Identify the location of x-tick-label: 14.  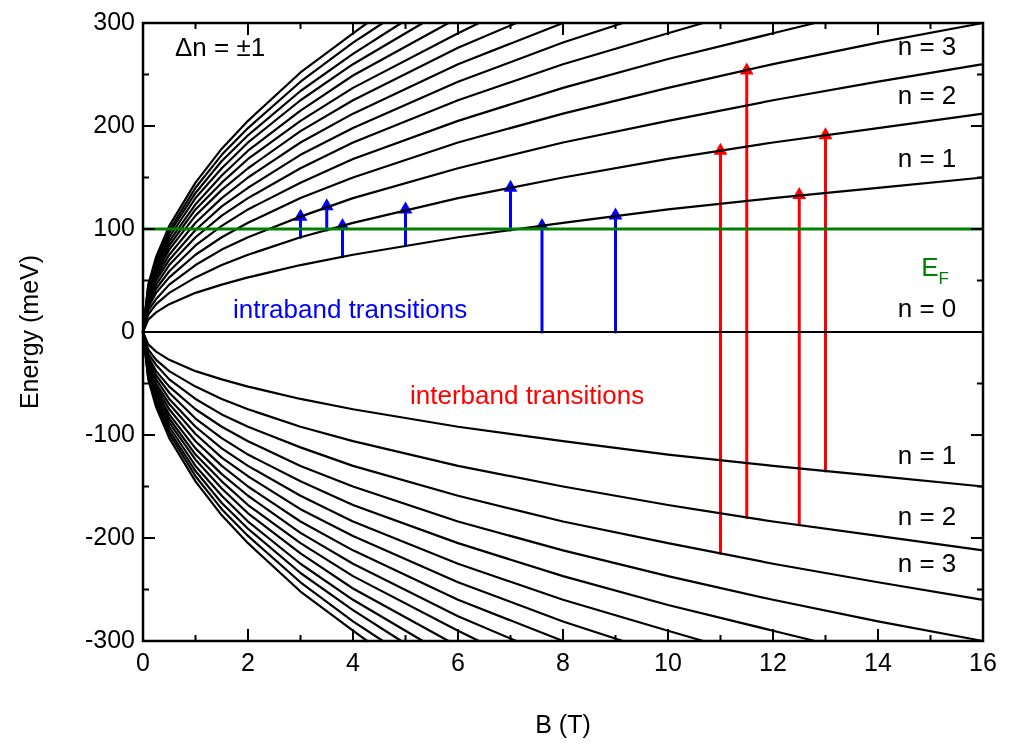
(878, 661).